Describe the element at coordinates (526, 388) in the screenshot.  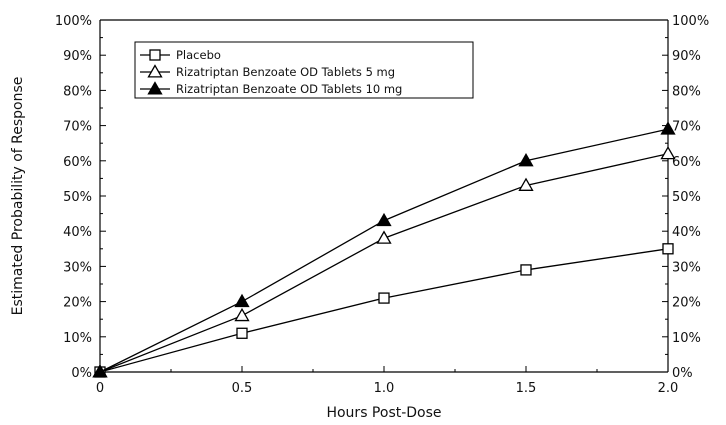
I see `x-tick-label: 1.5` at that location.